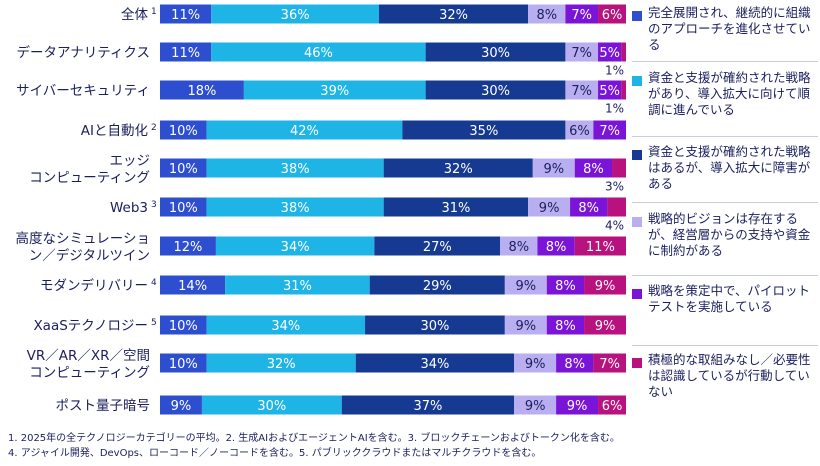  Describe the element at coordinates (114, 131) in the screenshot. I see `category-label: AIと自動化` at that location.